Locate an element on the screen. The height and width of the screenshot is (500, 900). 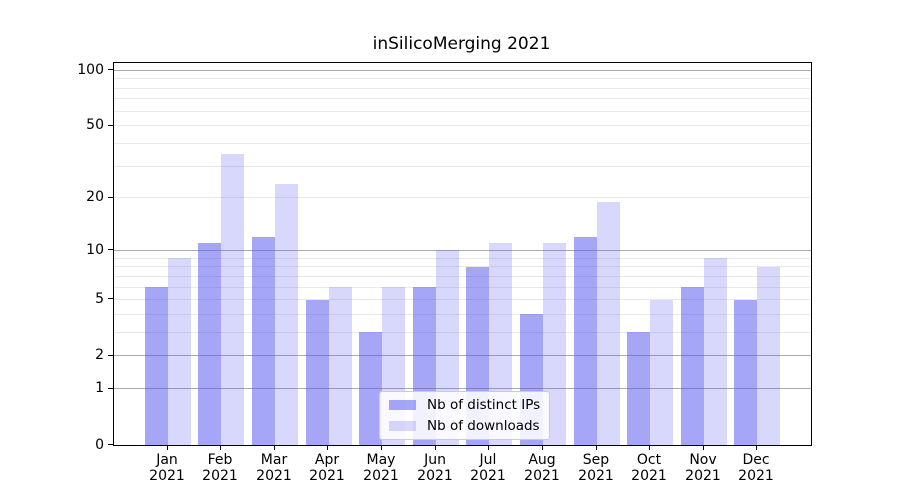
legend: Nb of distinct IPs Nb of downloads is located at coordinates (465, 415).